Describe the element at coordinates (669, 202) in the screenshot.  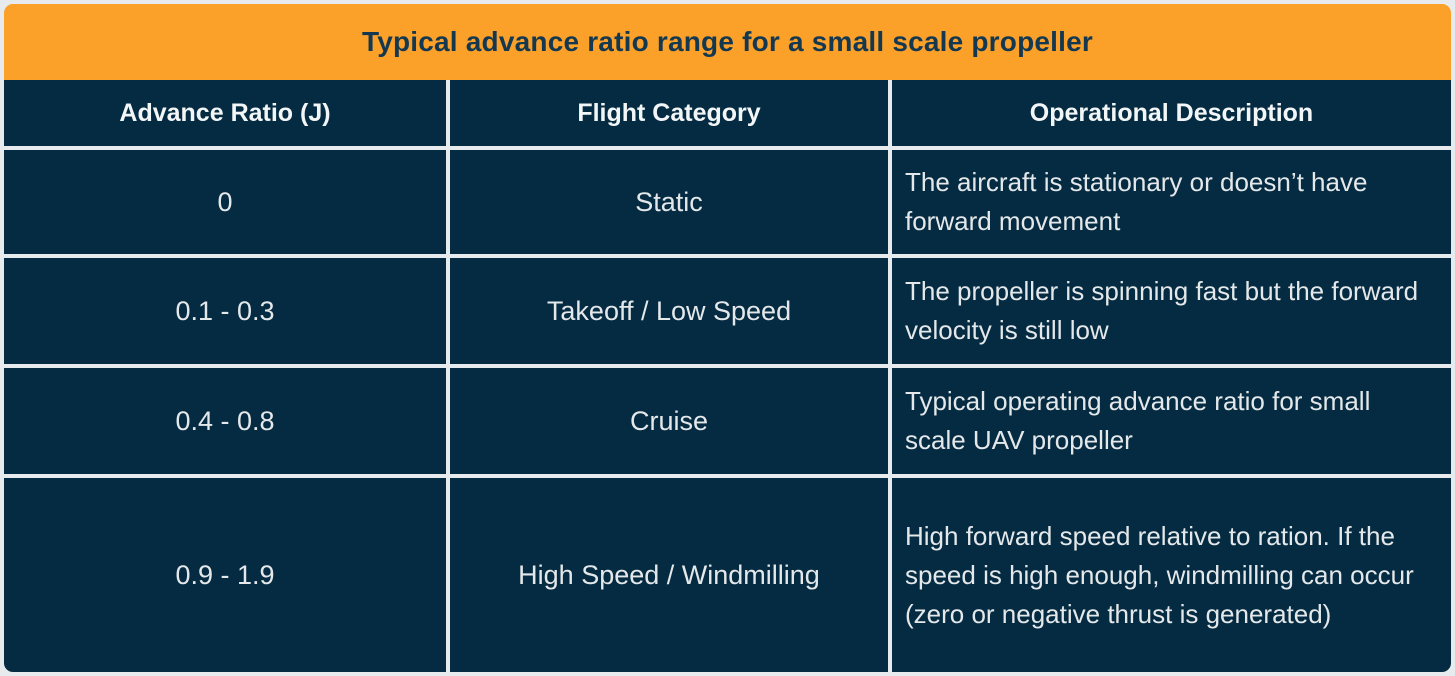
I see `cell-category-row1: Static` at that location.